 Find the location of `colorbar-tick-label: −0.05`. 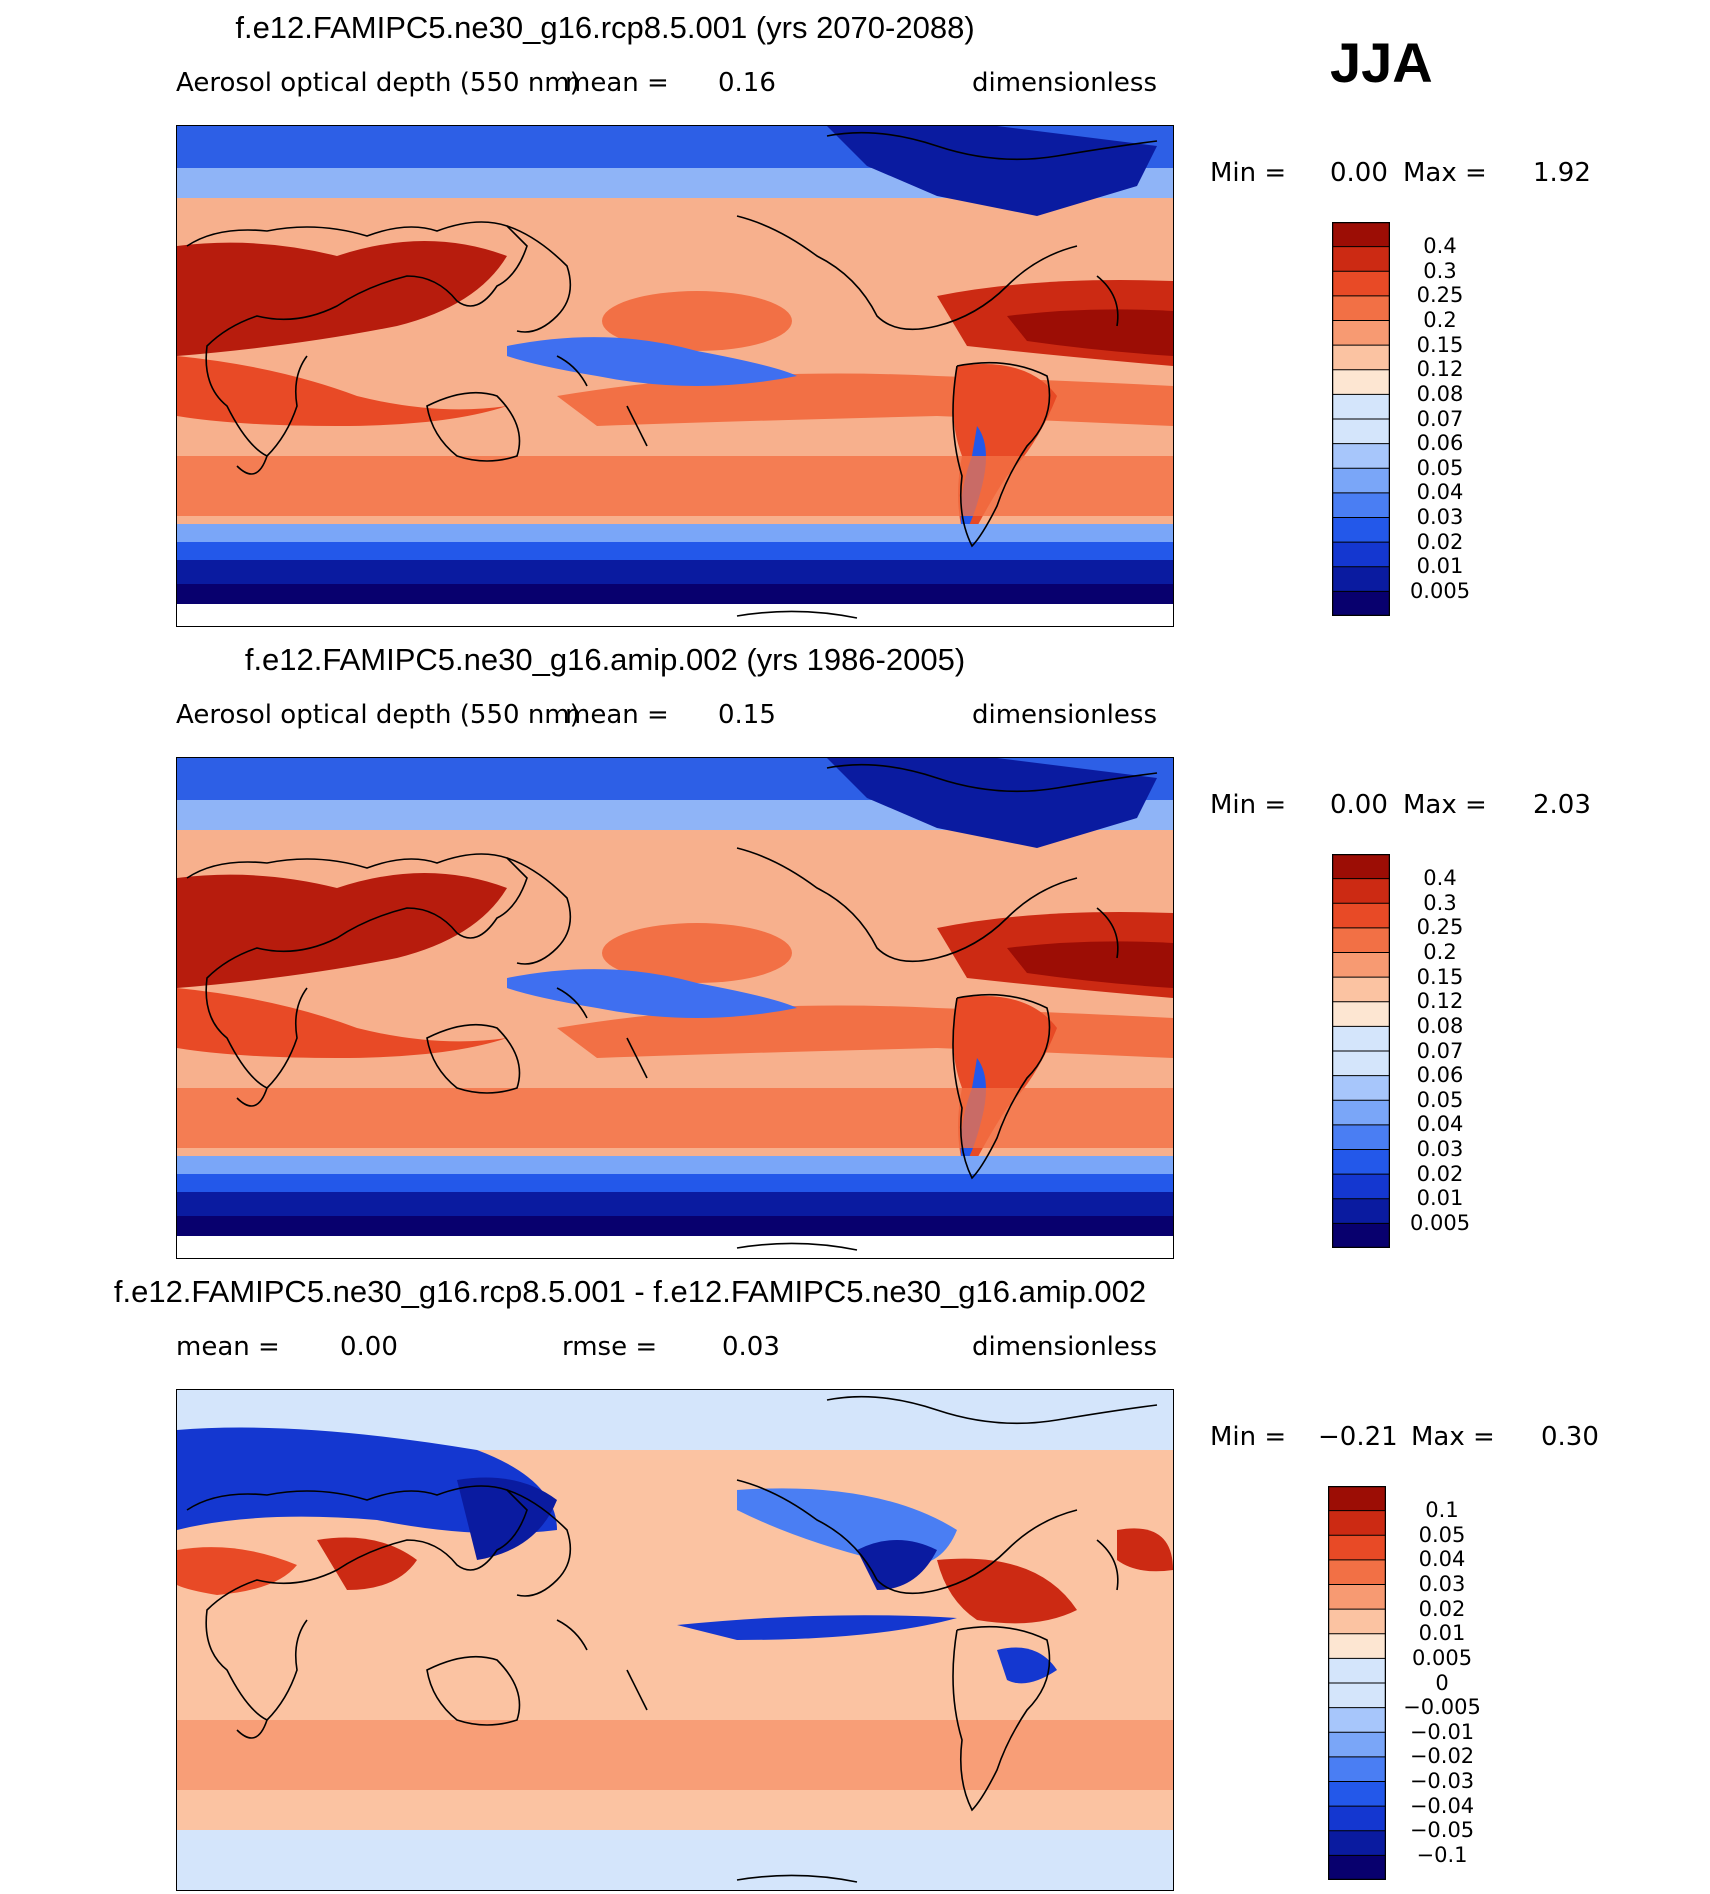

colorbar-tick-label: −0.05 is located at coordinates (1442, 1830).